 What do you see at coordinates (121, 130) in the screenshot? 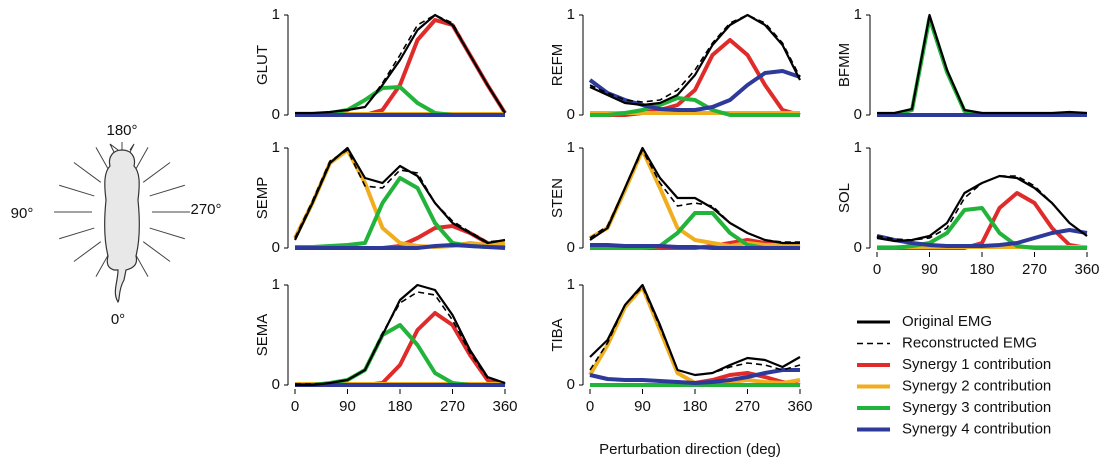
I see `direction-label: 180°` at bounding box center [121, 130].